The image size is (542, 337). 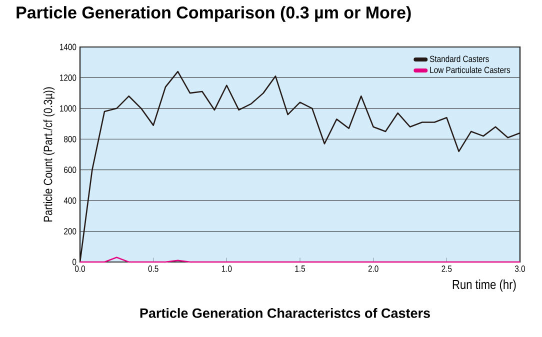 I want to click on x-tick-label: 3.0, so click(x=520, y=269).